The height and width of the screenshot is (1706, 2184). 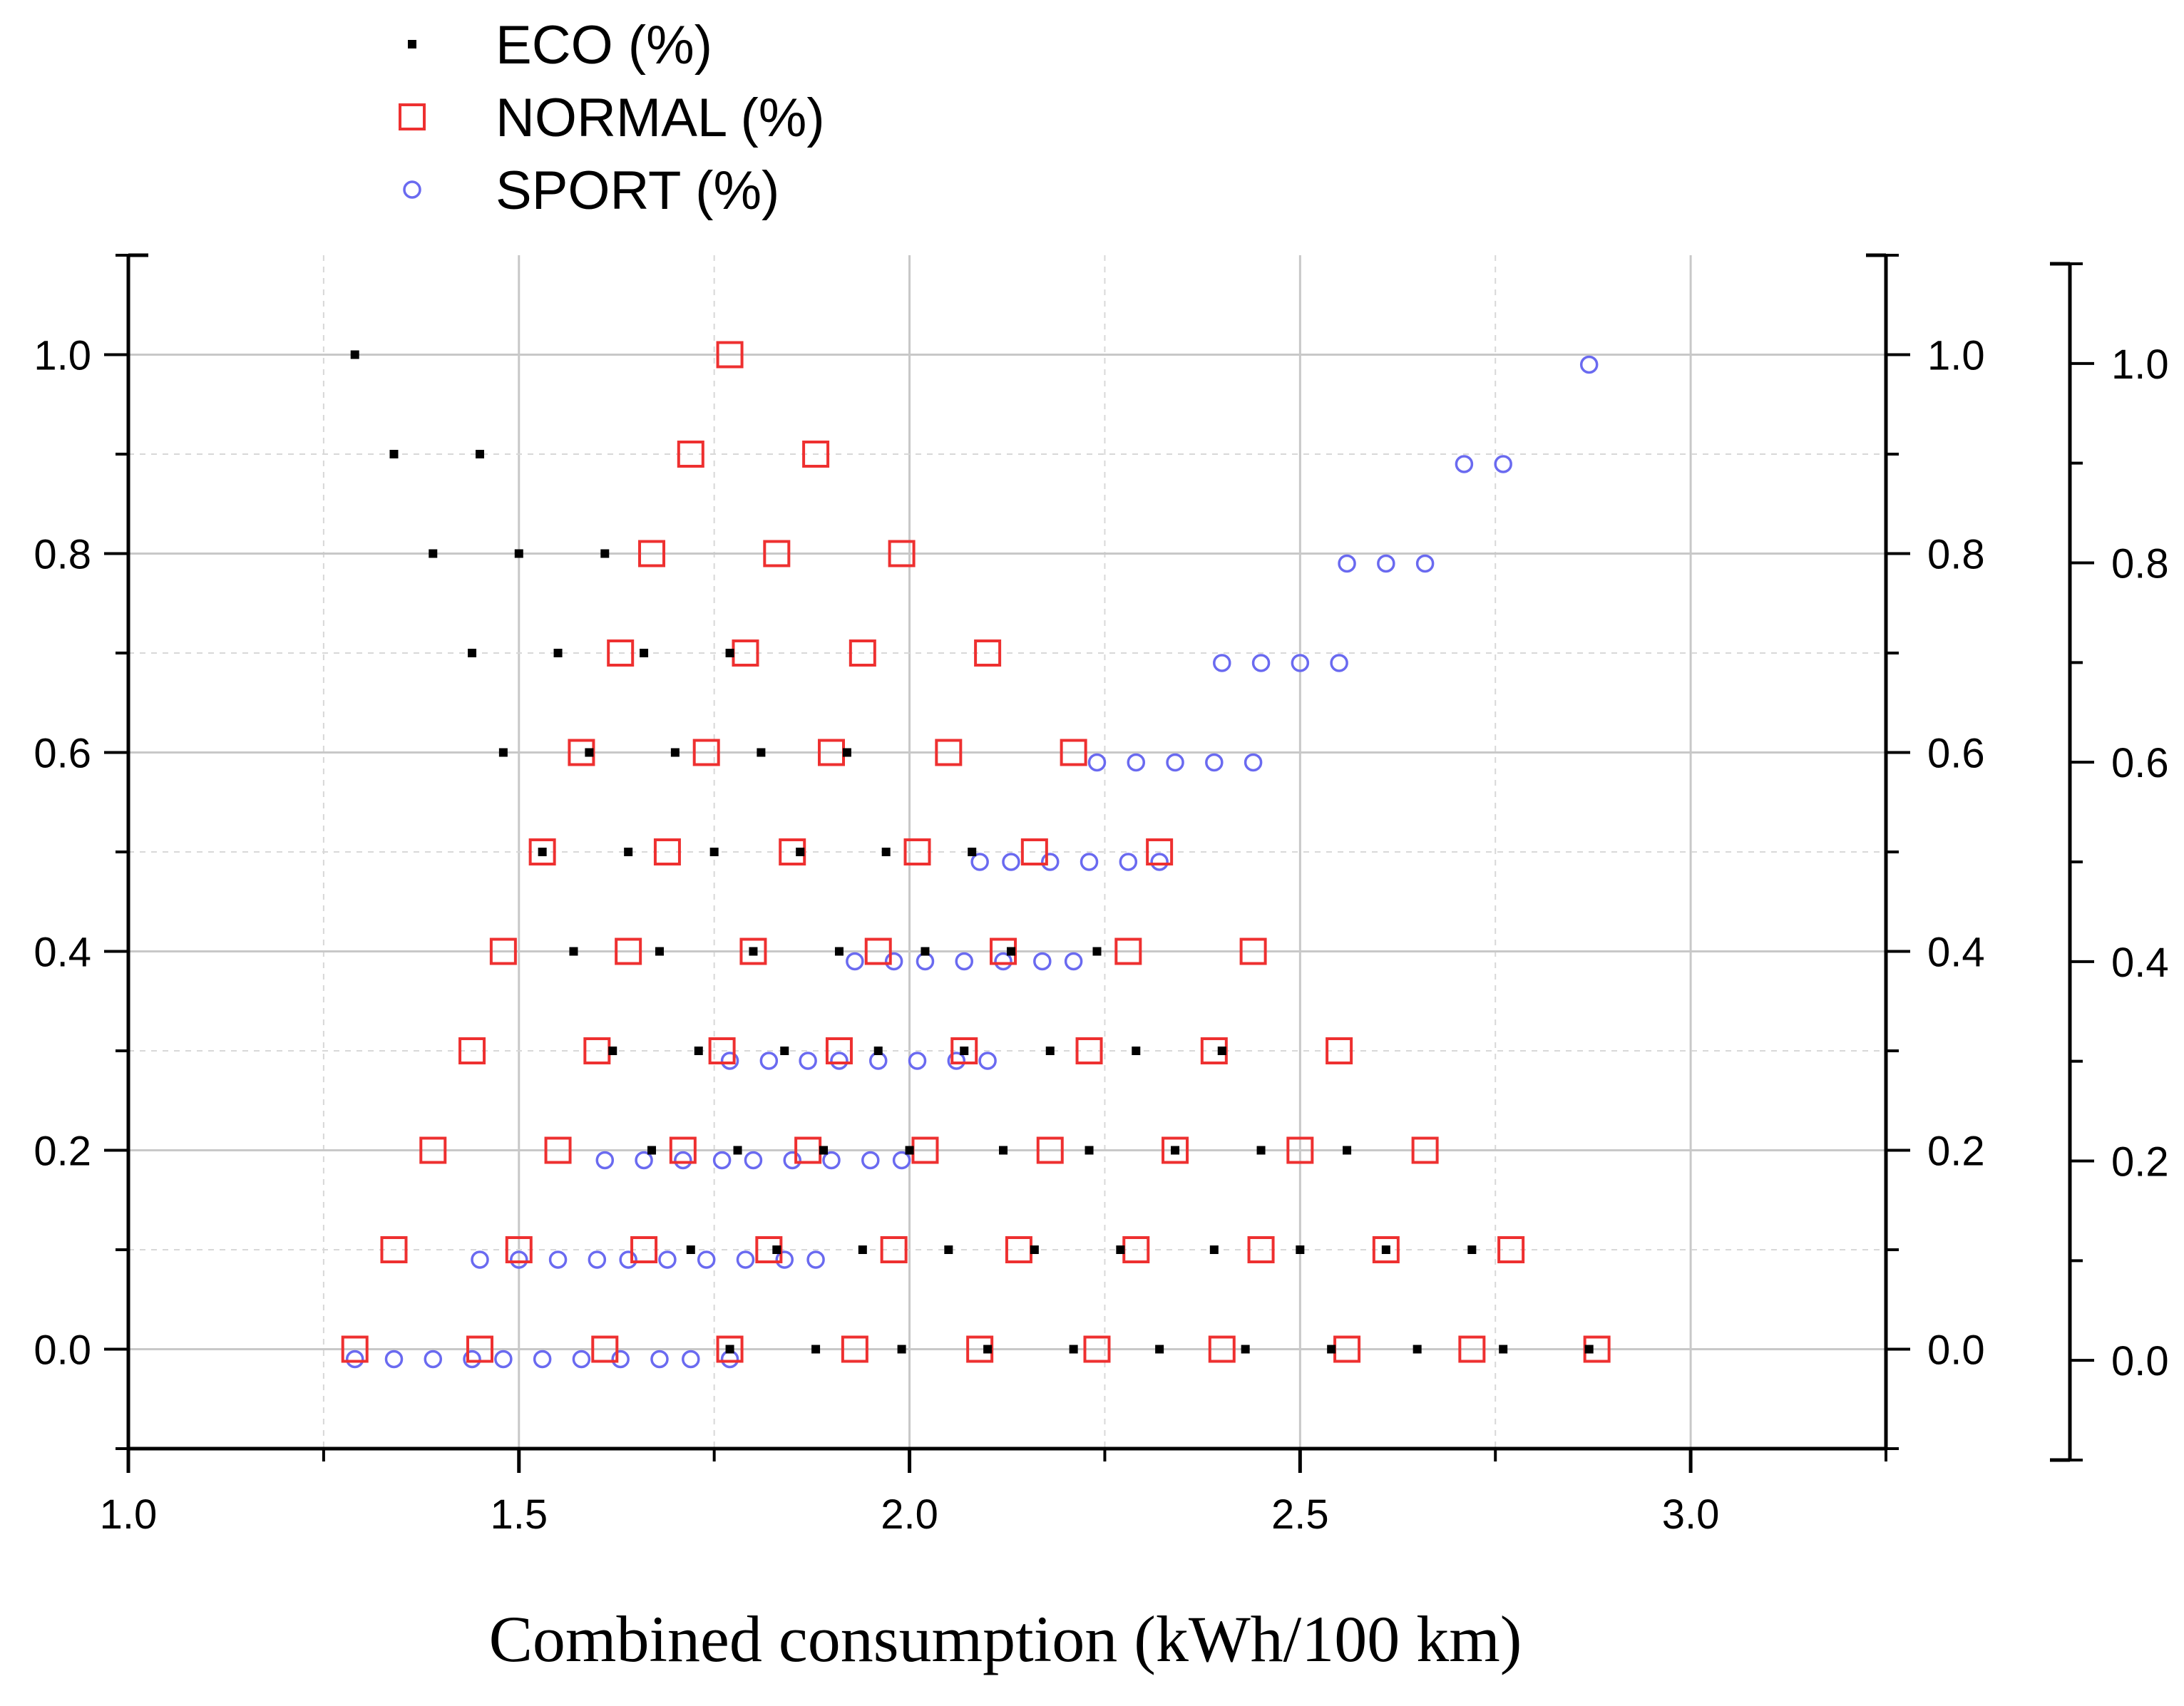 I want to click on x-tick-label: 2.0, so click(x=909, y=1514).